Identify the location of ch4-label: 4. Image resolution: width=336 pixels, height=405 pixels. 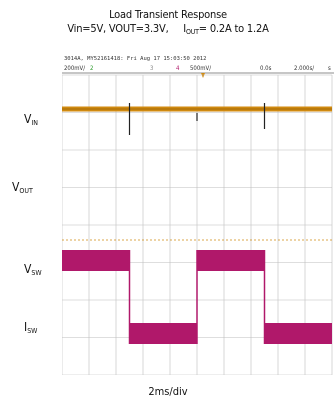
(178, 68).